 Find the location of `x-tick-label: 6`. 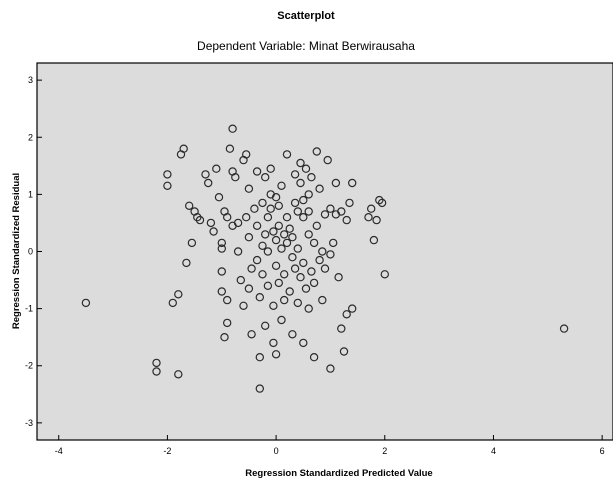

x-tick-label: 6 is located at coordinates (602, 451).